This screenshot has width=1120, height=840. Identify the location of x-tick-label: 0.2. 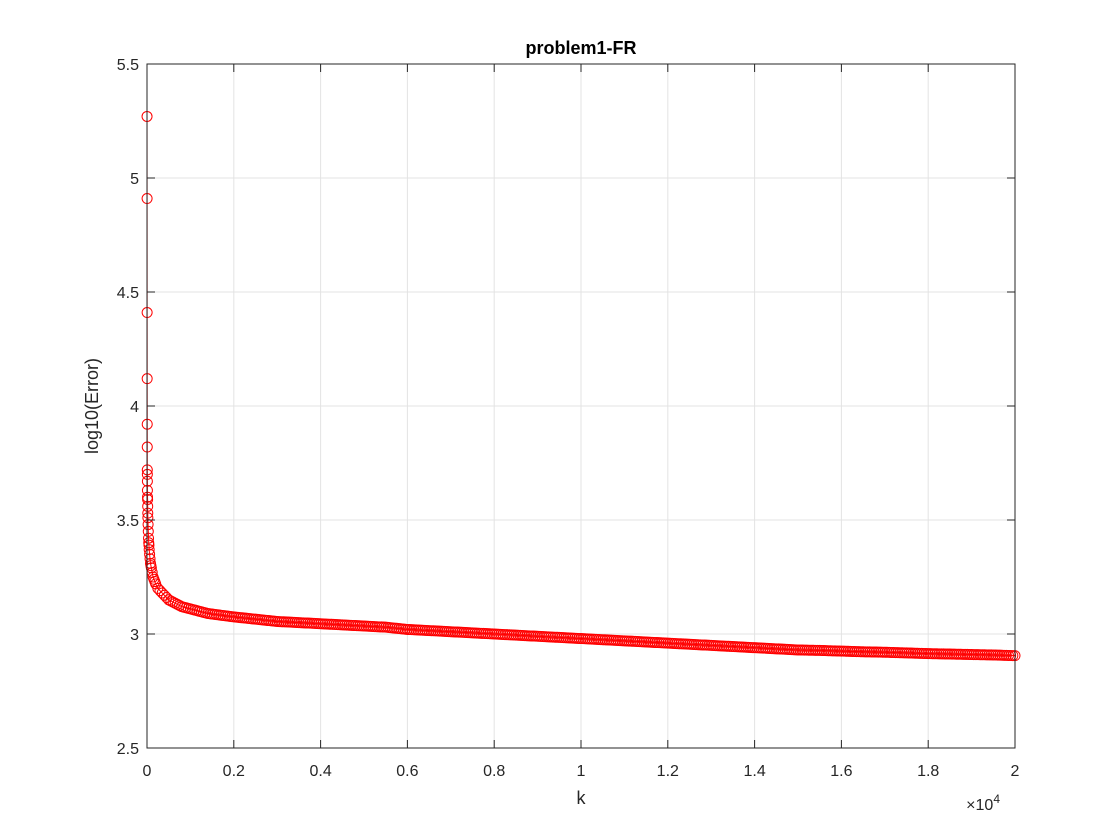
(234, 771).